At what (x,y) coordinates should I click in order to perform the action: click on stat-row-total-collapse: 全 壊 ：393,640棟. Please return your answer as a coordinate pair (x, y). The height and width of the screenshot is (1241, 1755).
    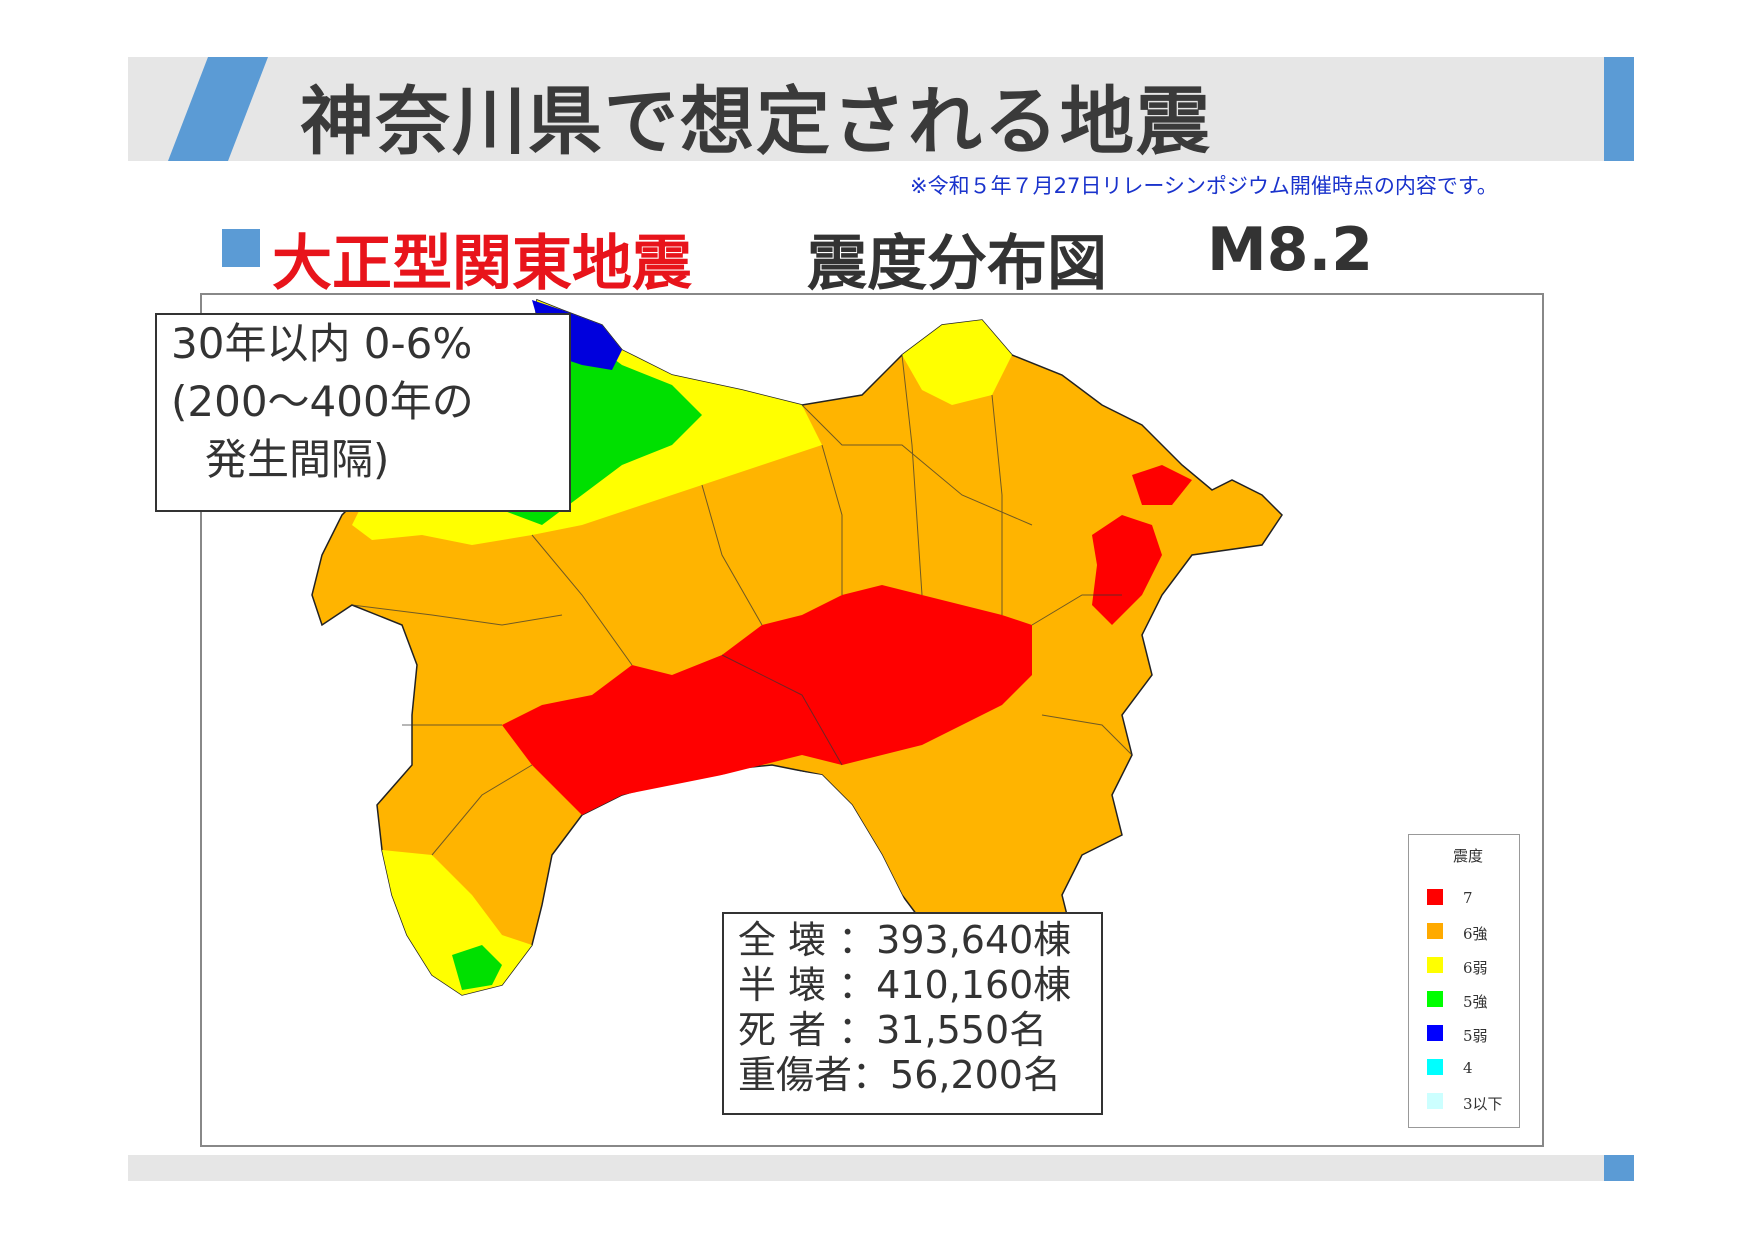
    Looking at the image, I should click on (912, 940).